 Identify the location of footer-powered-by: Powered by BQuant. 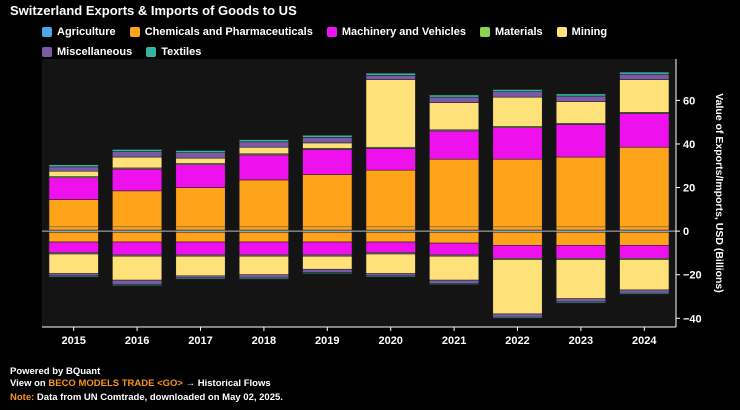
(55, 371).